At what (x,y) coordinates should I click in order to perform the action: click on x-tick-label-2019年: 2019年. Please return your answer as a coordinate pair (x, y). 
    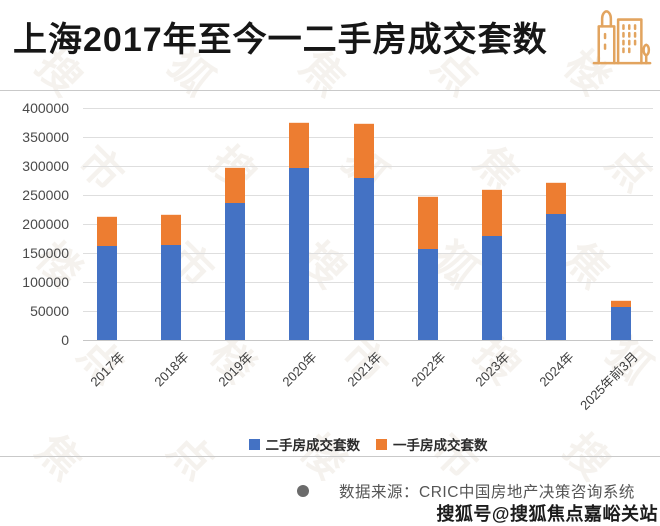
    Looking at the image, I should click on (235, 369).